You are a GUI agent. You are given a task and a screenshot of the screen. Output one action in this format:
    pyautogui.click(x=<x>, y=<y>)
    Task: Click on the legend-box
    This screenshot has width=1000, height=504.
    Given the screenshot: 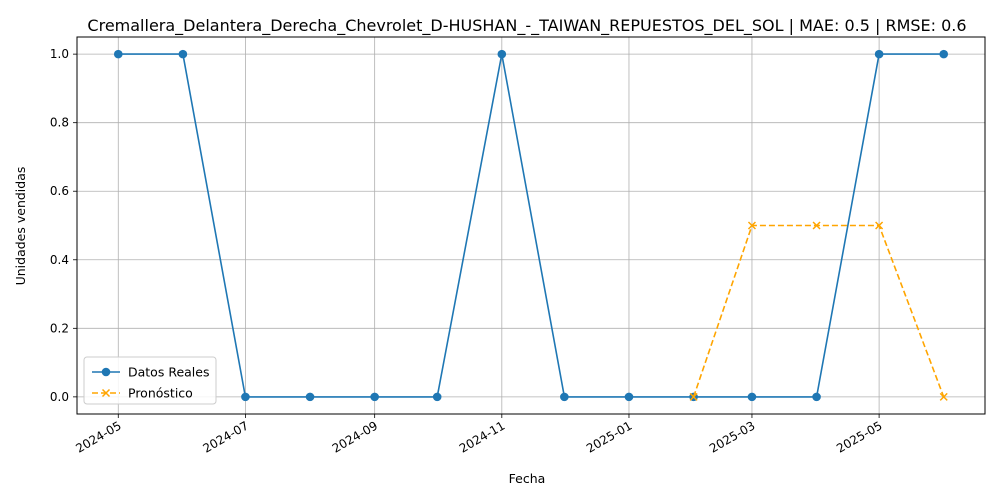 What is the action you would take?
    pyautogui.click(x=150, y=380)
    